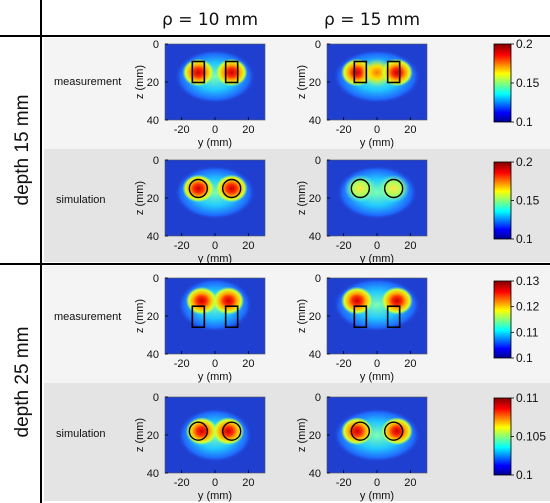 This screenshot has width=550, height=503. Describe the element at coordinates (81, 434) in the screenshot. I see `row-label-d25-simulation: simulation` at that location.